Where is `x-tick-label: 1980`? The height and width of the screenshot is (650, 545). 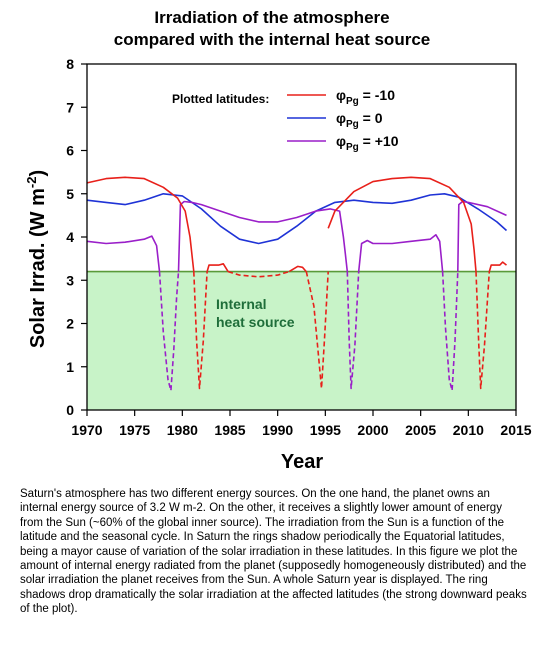
x-tick-label: 1980 is located at coordinates (182, 430).